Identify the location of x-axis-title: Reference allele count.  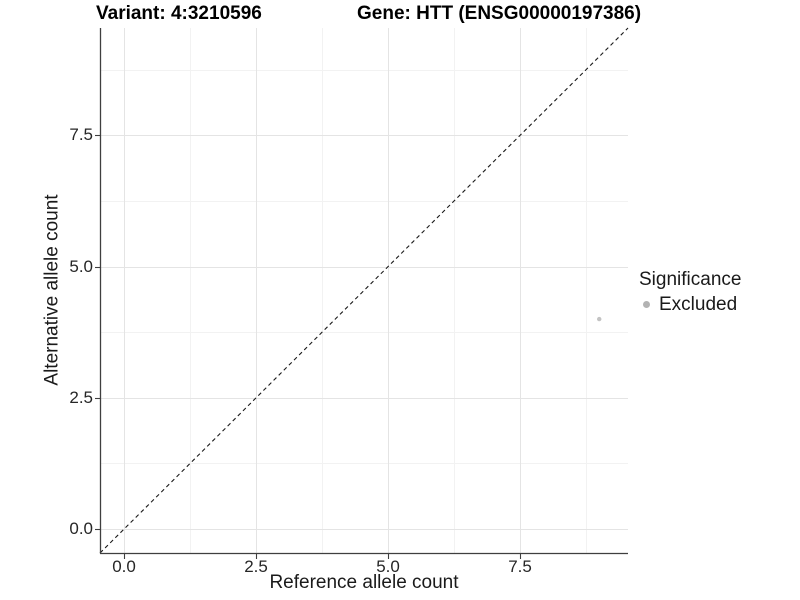
(364, 582).